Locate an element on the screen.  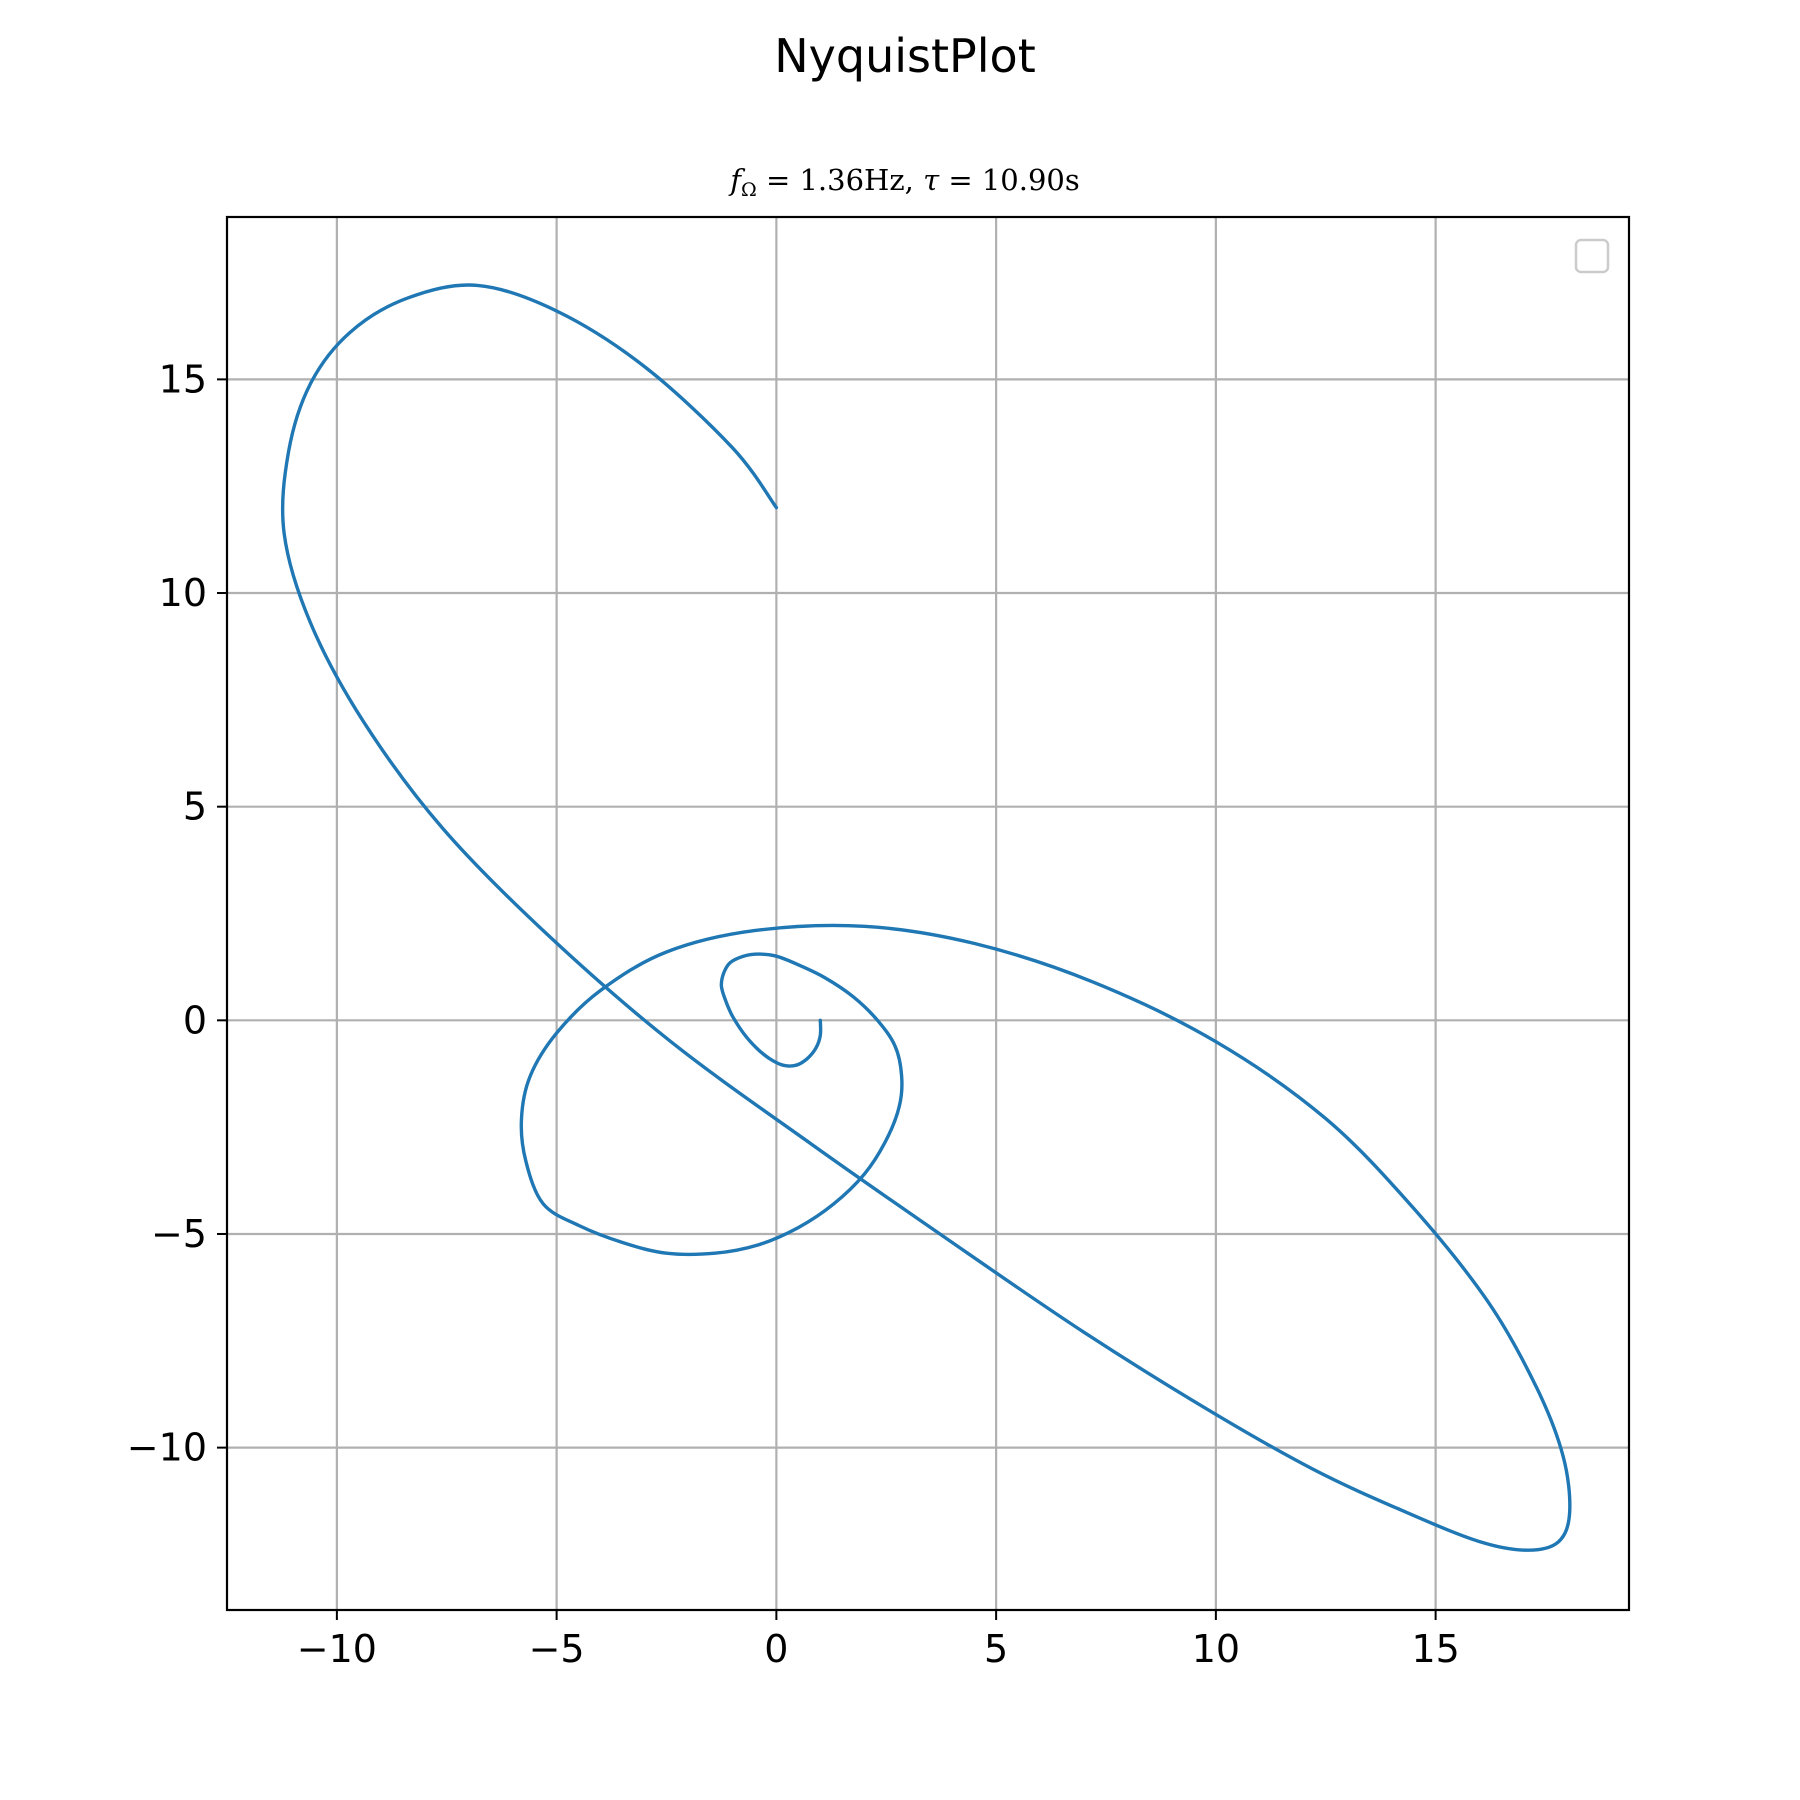
subtitle-tau-value: = 10.90s is located at coordinates (1009, 180).